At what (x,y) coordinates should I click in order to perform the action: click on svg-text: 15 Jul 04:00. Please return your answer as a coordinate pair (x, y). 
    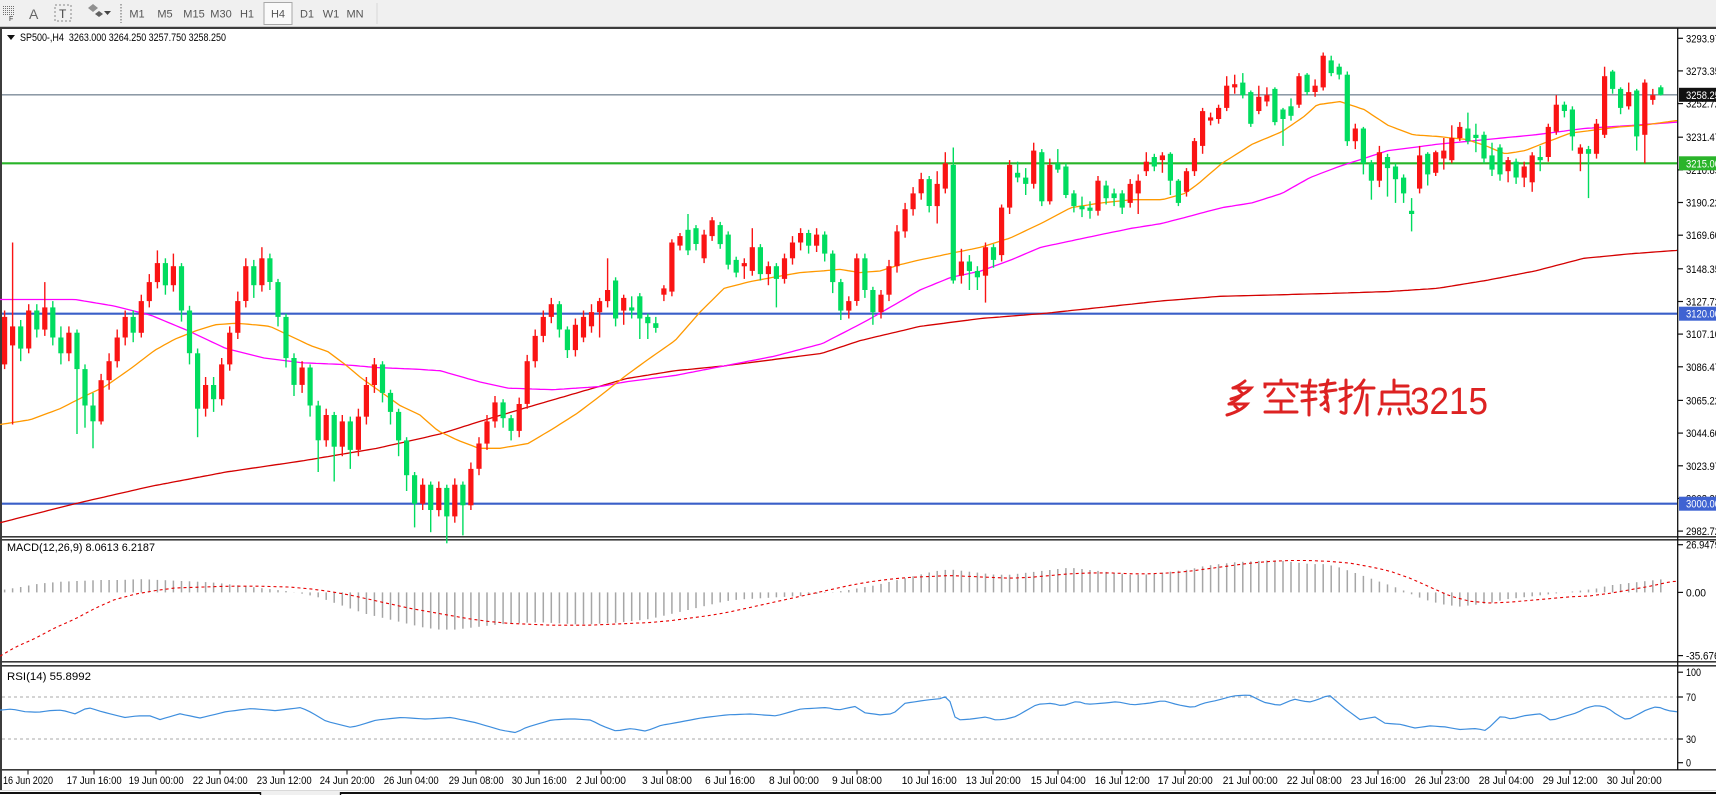
    Looking at the image, I should click on (1058, 781).